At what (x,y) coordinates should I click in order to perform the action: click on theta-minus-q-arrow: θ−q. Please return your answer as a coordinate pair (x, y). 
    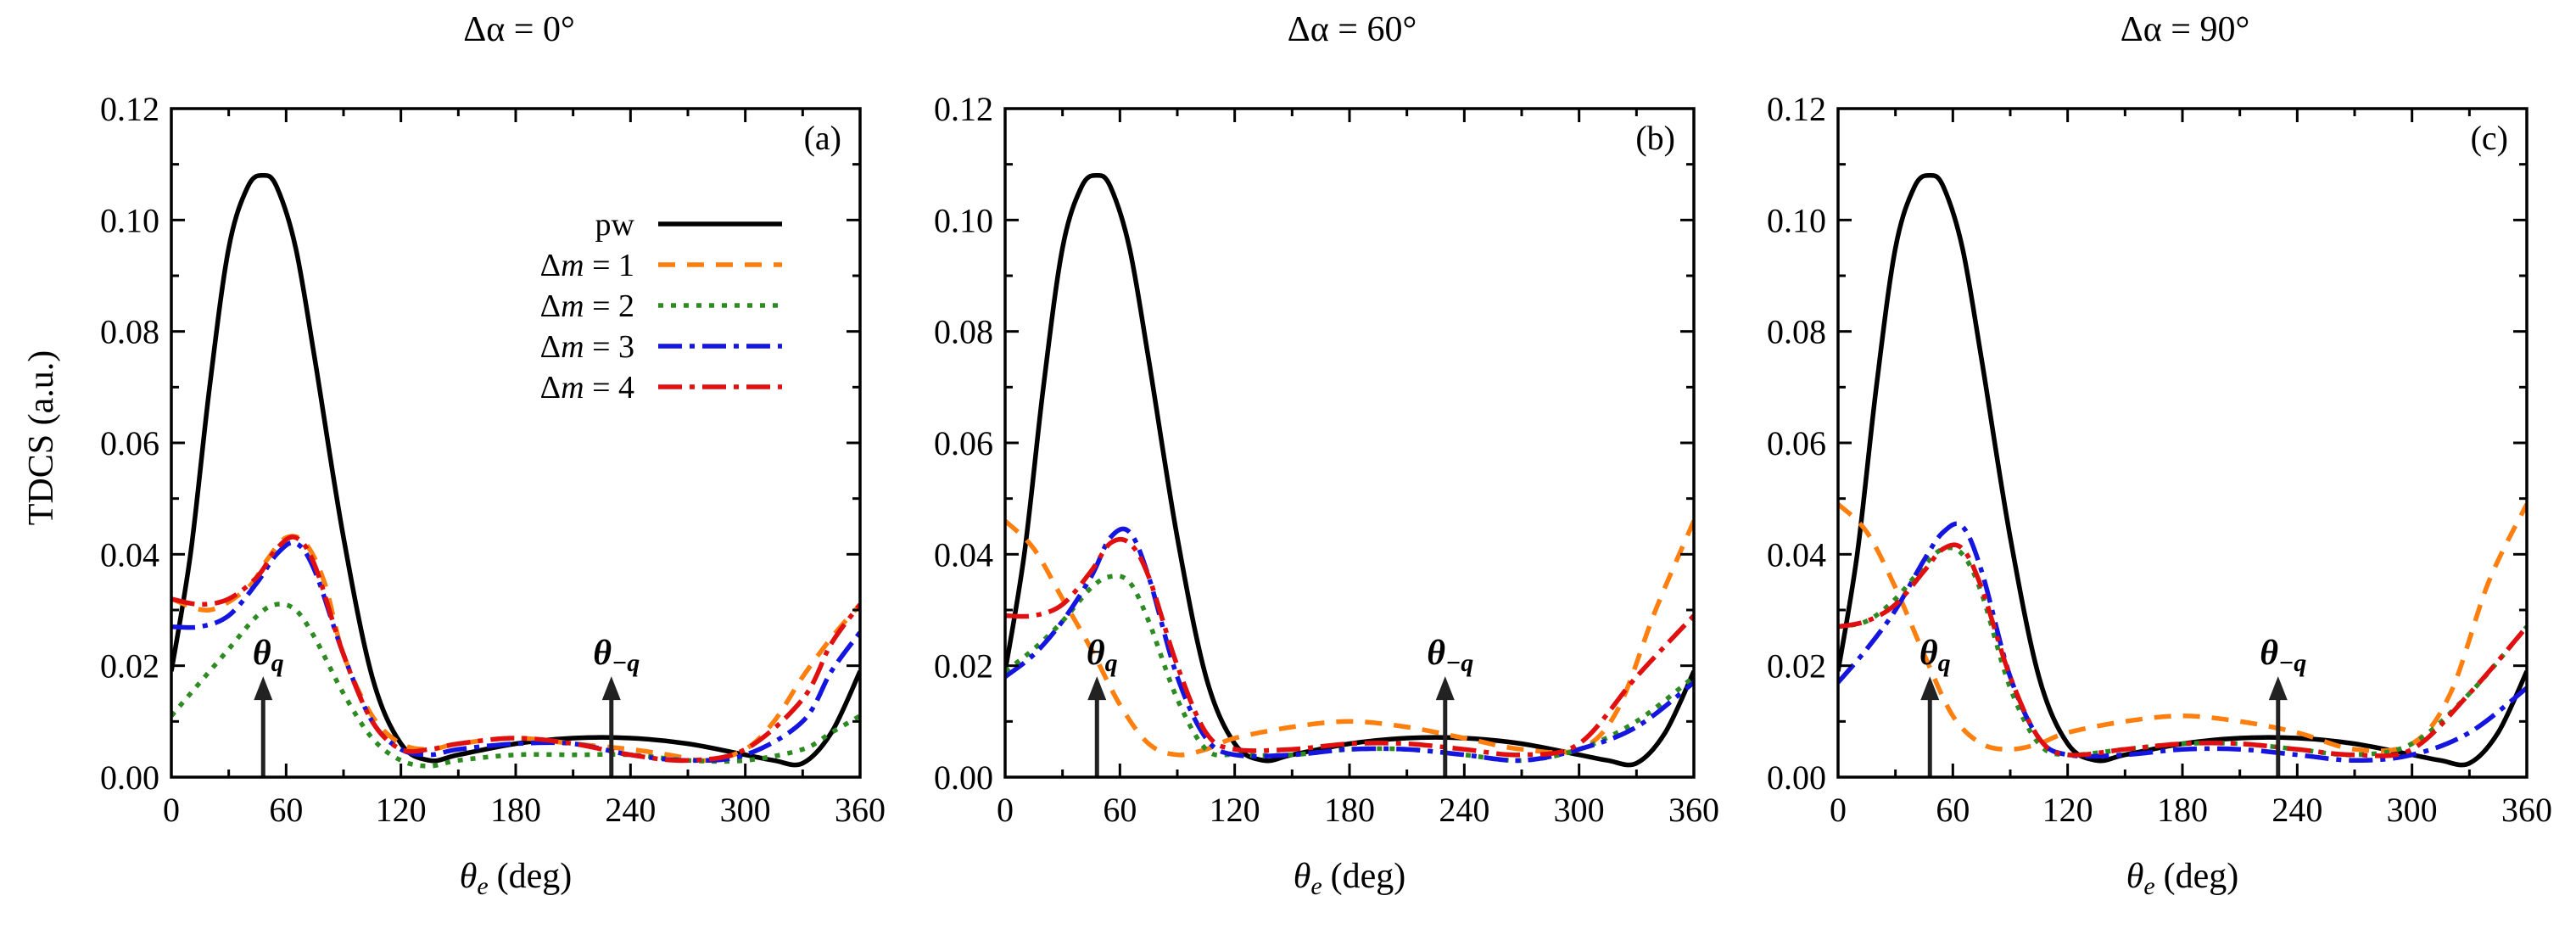
    Looking at the image, I should click on (616, 706).